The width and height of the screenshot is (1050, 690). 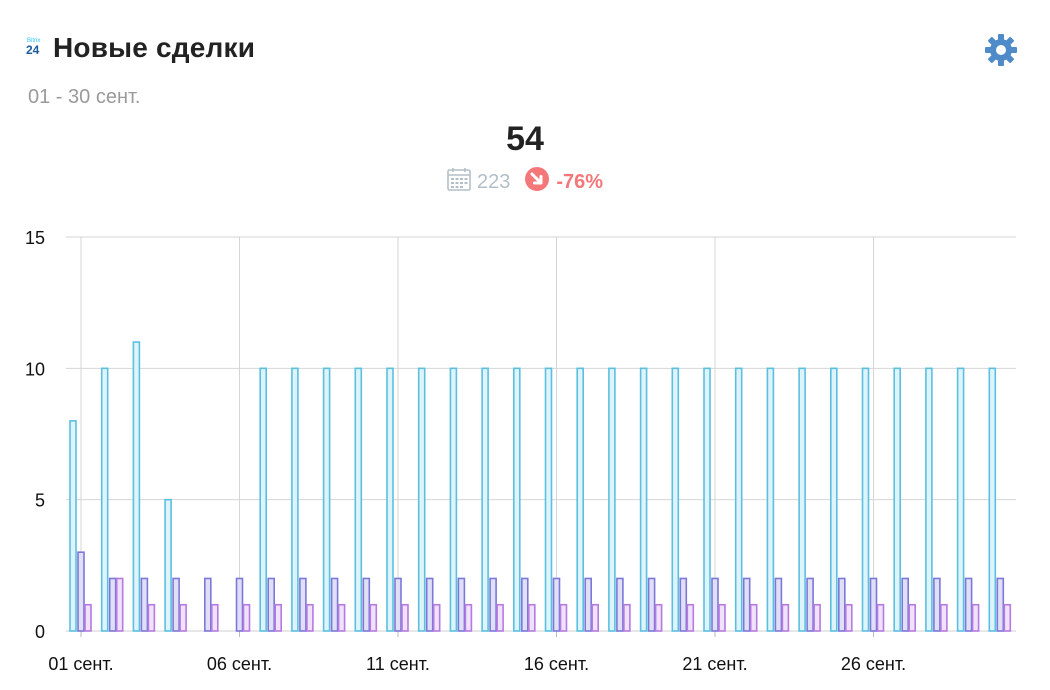 What do you see at coordinates (34, 41) in the screenshot?
I see `logo-top-text: Bitrix` at bounding box center [34, 41].